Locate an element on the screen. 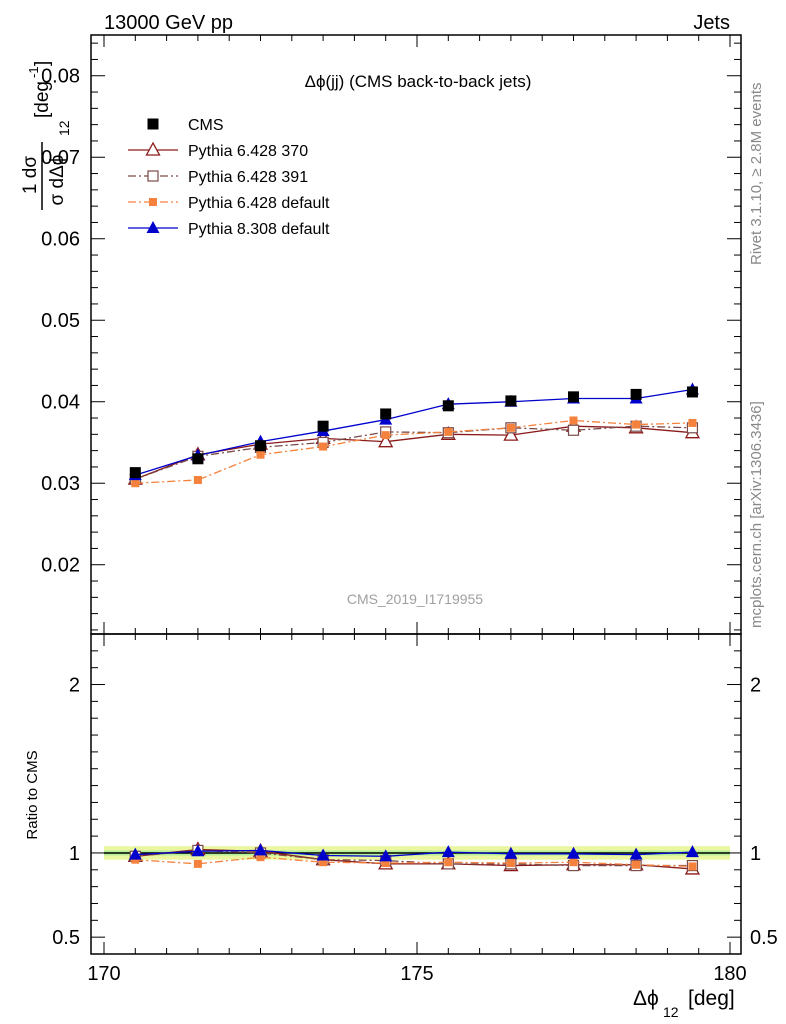 The height and width of the screenshot is (1024, 786). ylabel-unit-sup: -1 is located at coordinates (33, 72).